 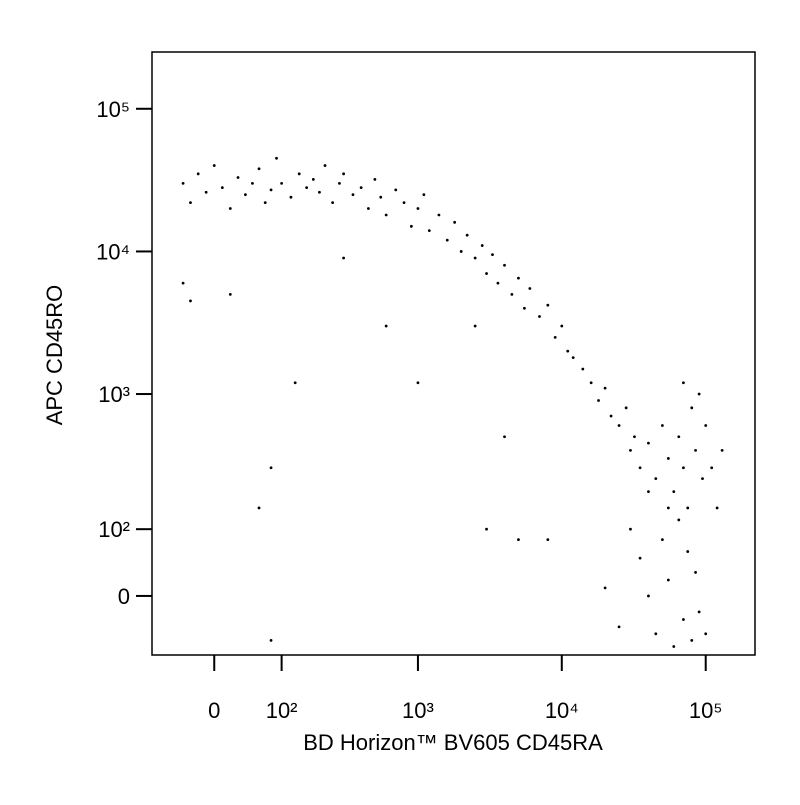 What do you see at coordinates (214, 710) in the screenshot?
I see `x-tick-label: 0` at bounding box center [214, 710].